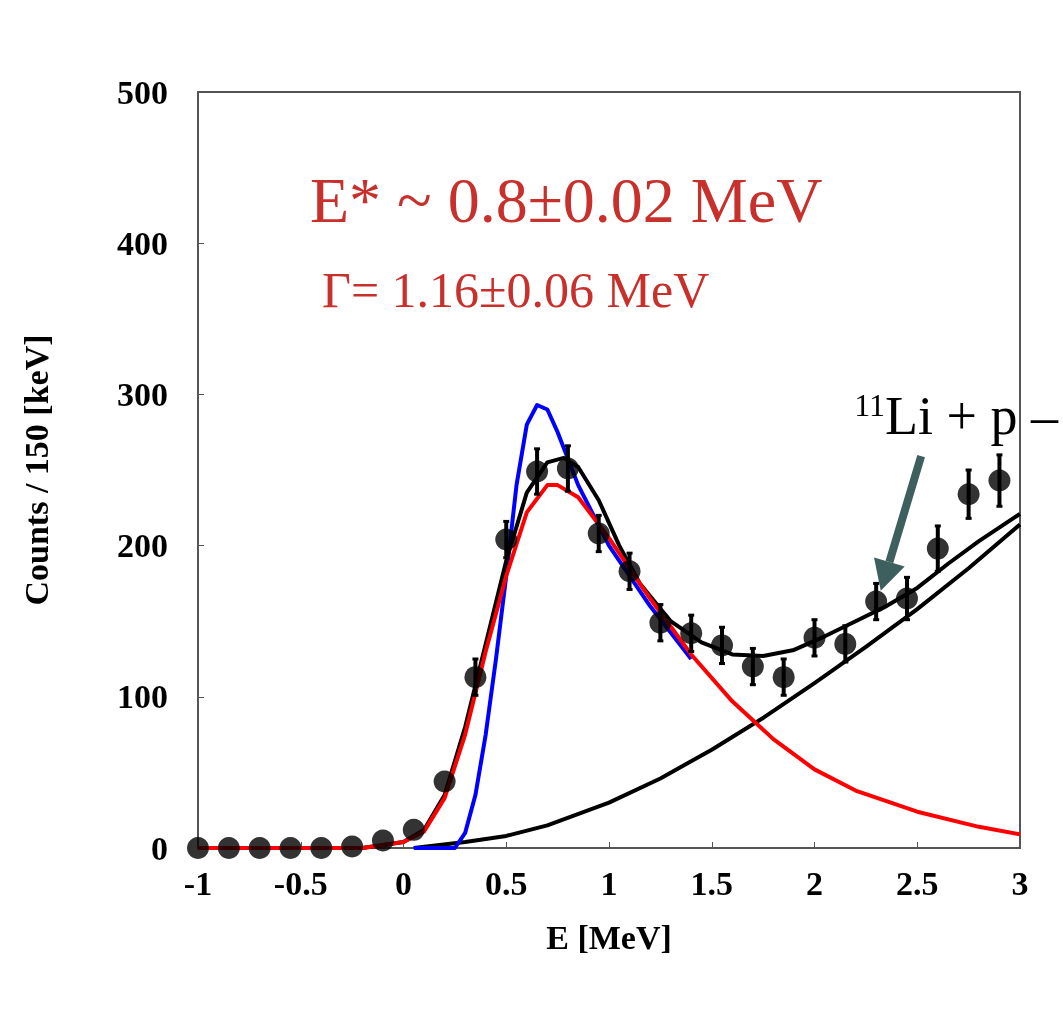 Image resolution: width=1063 pixels, height=1021 pixels. What do you see at coordinates (403, 883) in the screenshot?
I see `x-tick-label: 0` at bounding box center [403, 883].